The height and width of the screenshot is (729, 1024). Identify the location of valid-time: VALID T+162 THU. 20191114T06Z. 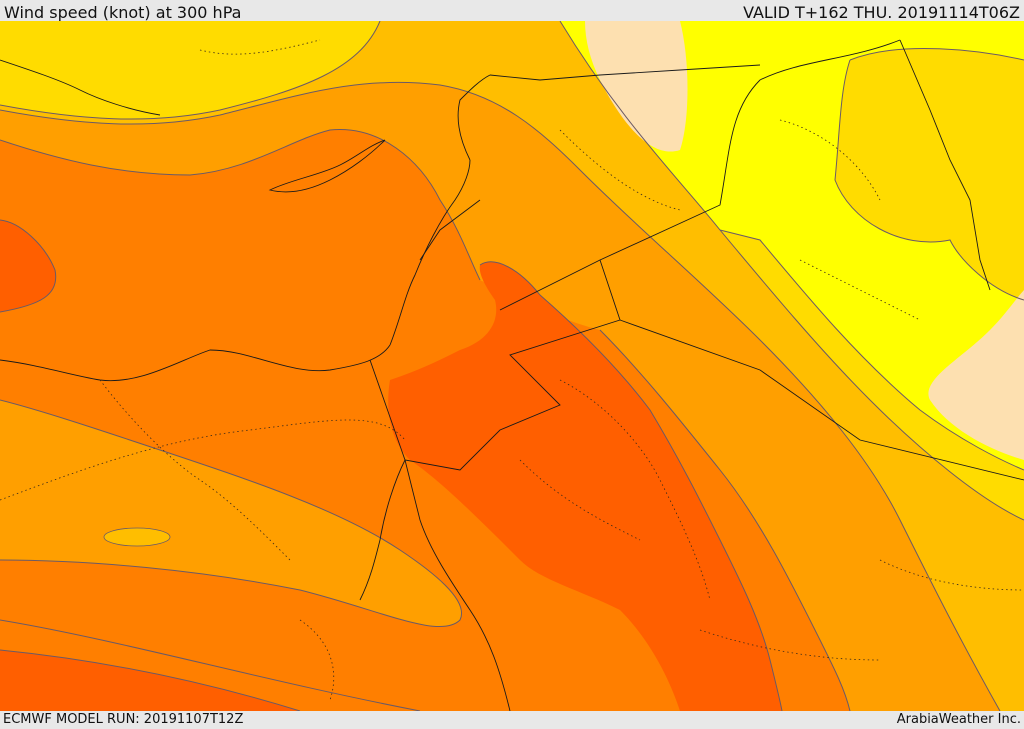
(881, 12).